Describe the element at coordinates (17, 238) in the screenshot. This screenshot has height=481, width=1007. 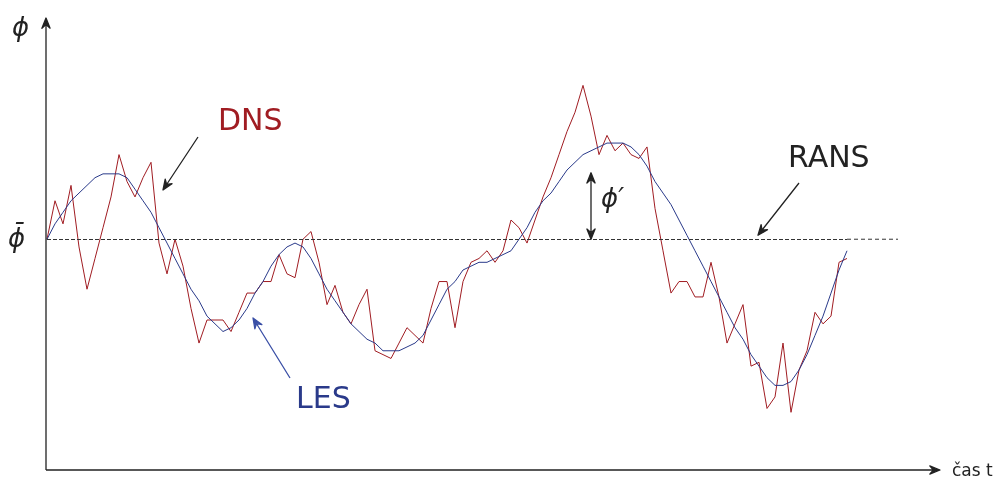
I see `text: ϕ̄` at that location.